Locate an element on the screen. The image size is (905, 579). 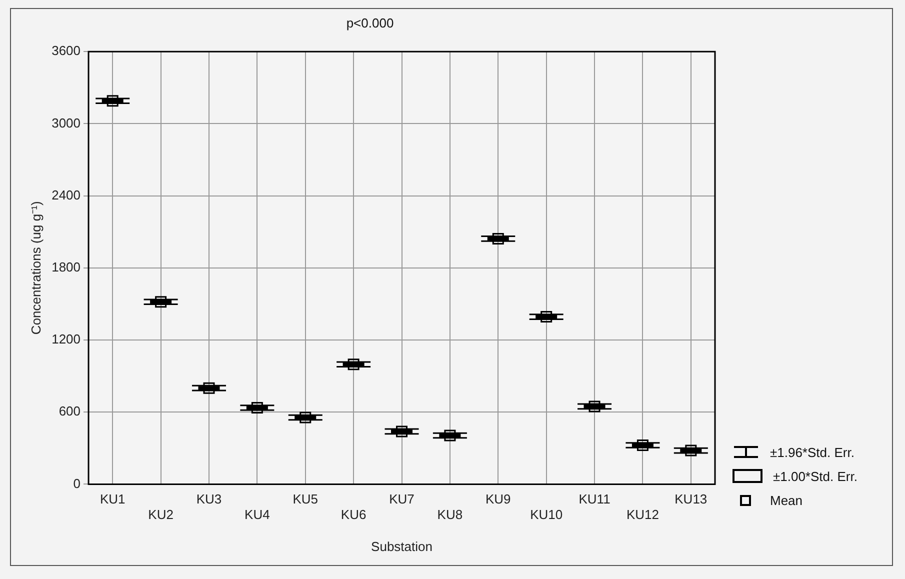
x-tick-label: KU7 is located at coordinates (401, 499).